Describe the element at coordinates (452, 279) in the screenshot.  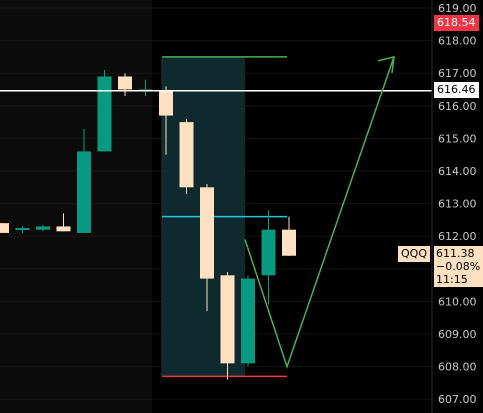
I see `bar-countdown: 11:15` at that location.